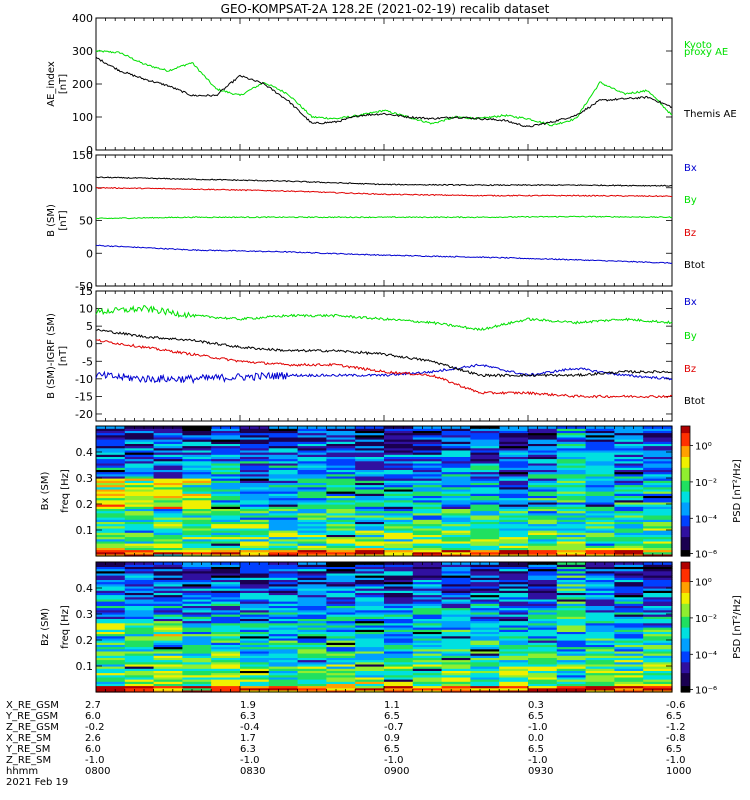 The image size is (750, 800). Describe the element at coordinates (248, 738) in the screenshot. I see `ephemeris-value: 1.7` at that location.